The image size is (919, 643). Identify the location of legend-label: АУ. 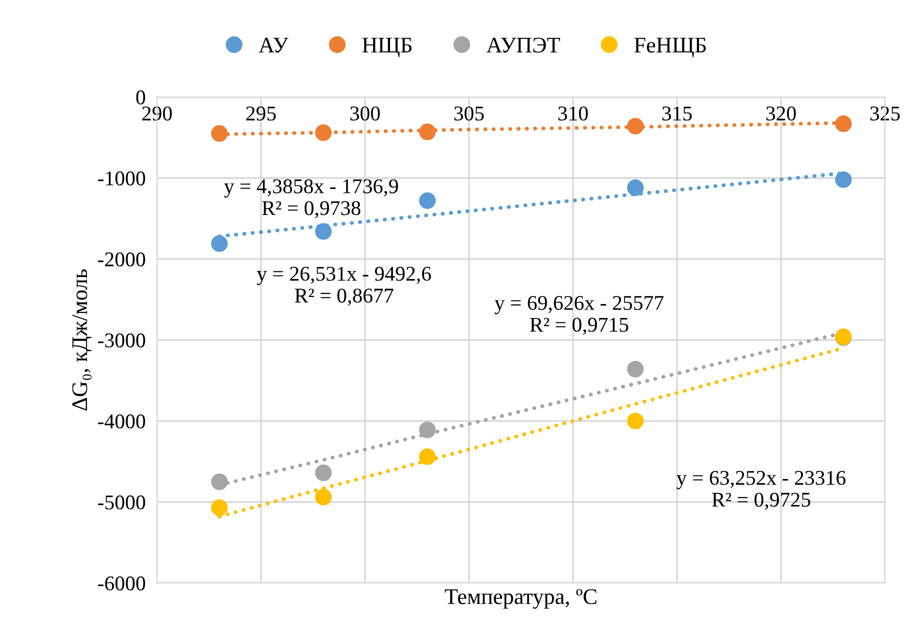
(273, 45).